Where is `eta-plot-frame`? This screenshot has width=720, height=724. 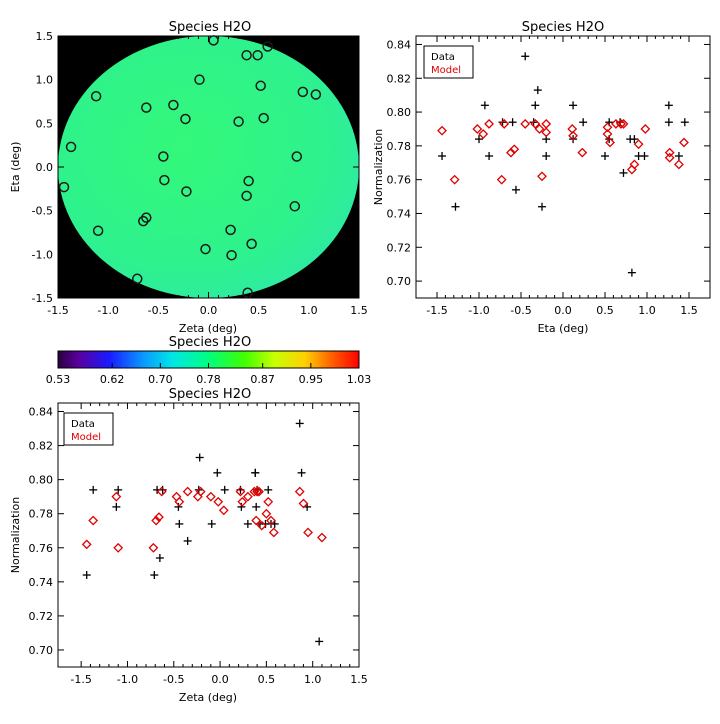 eta-plot-frame is located at coordinates (563, 167).